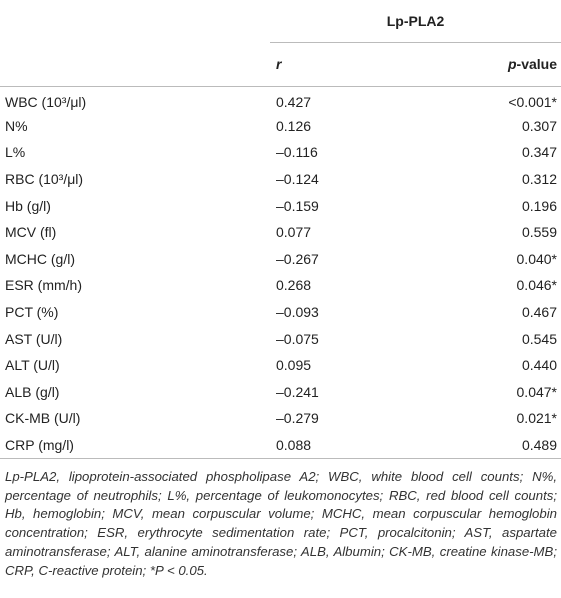 The width and height of the screenshot is (561, 598). I want to click on column-header: p-value, so click(480, 64).